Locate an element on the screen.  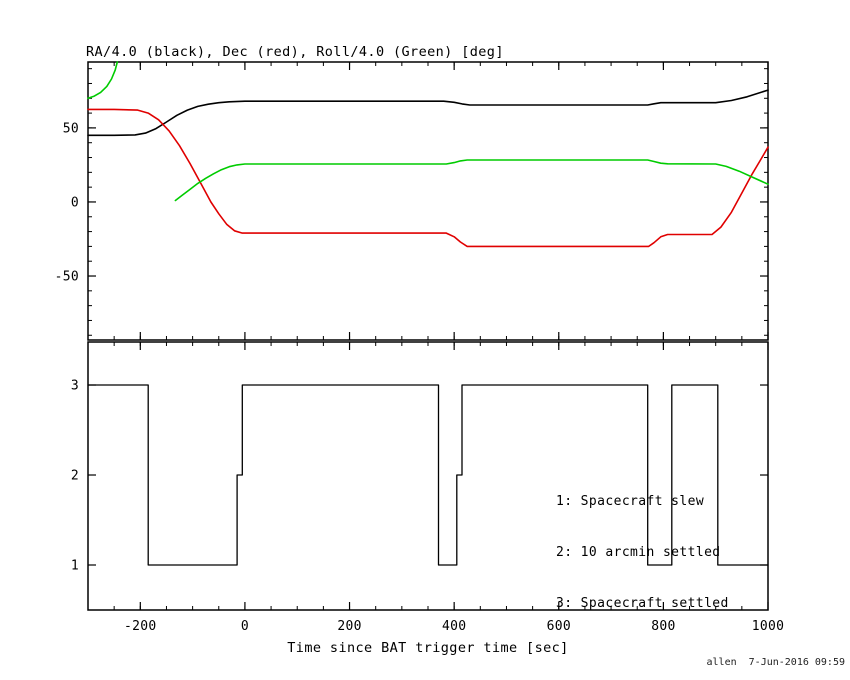
x-tick-label: 800 is located at coordinates (663, 626).